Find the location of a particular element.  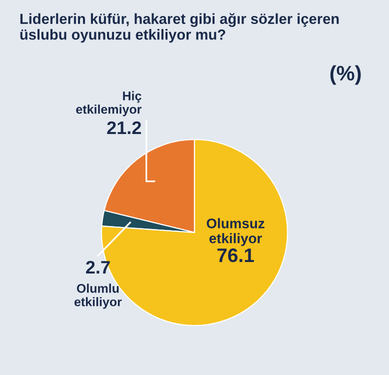

chart-title: Liderlerin küfür, hakaret gibi ağır sözler içeren üslubu oyunuzu etkiliyor mu? is located at coordinates (179, 28).